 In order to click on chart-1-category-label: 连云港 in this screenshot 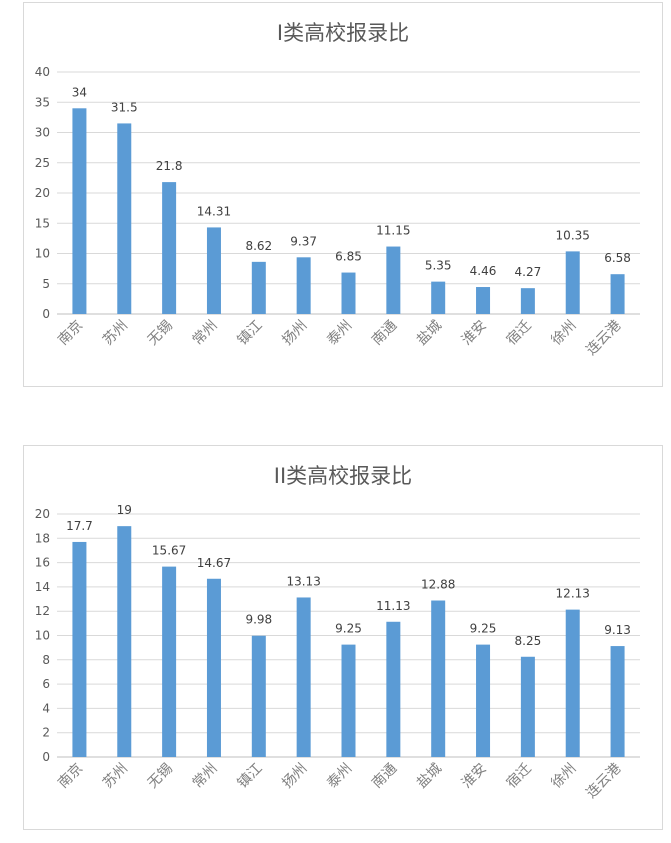, I will do `click(603, 338)`.